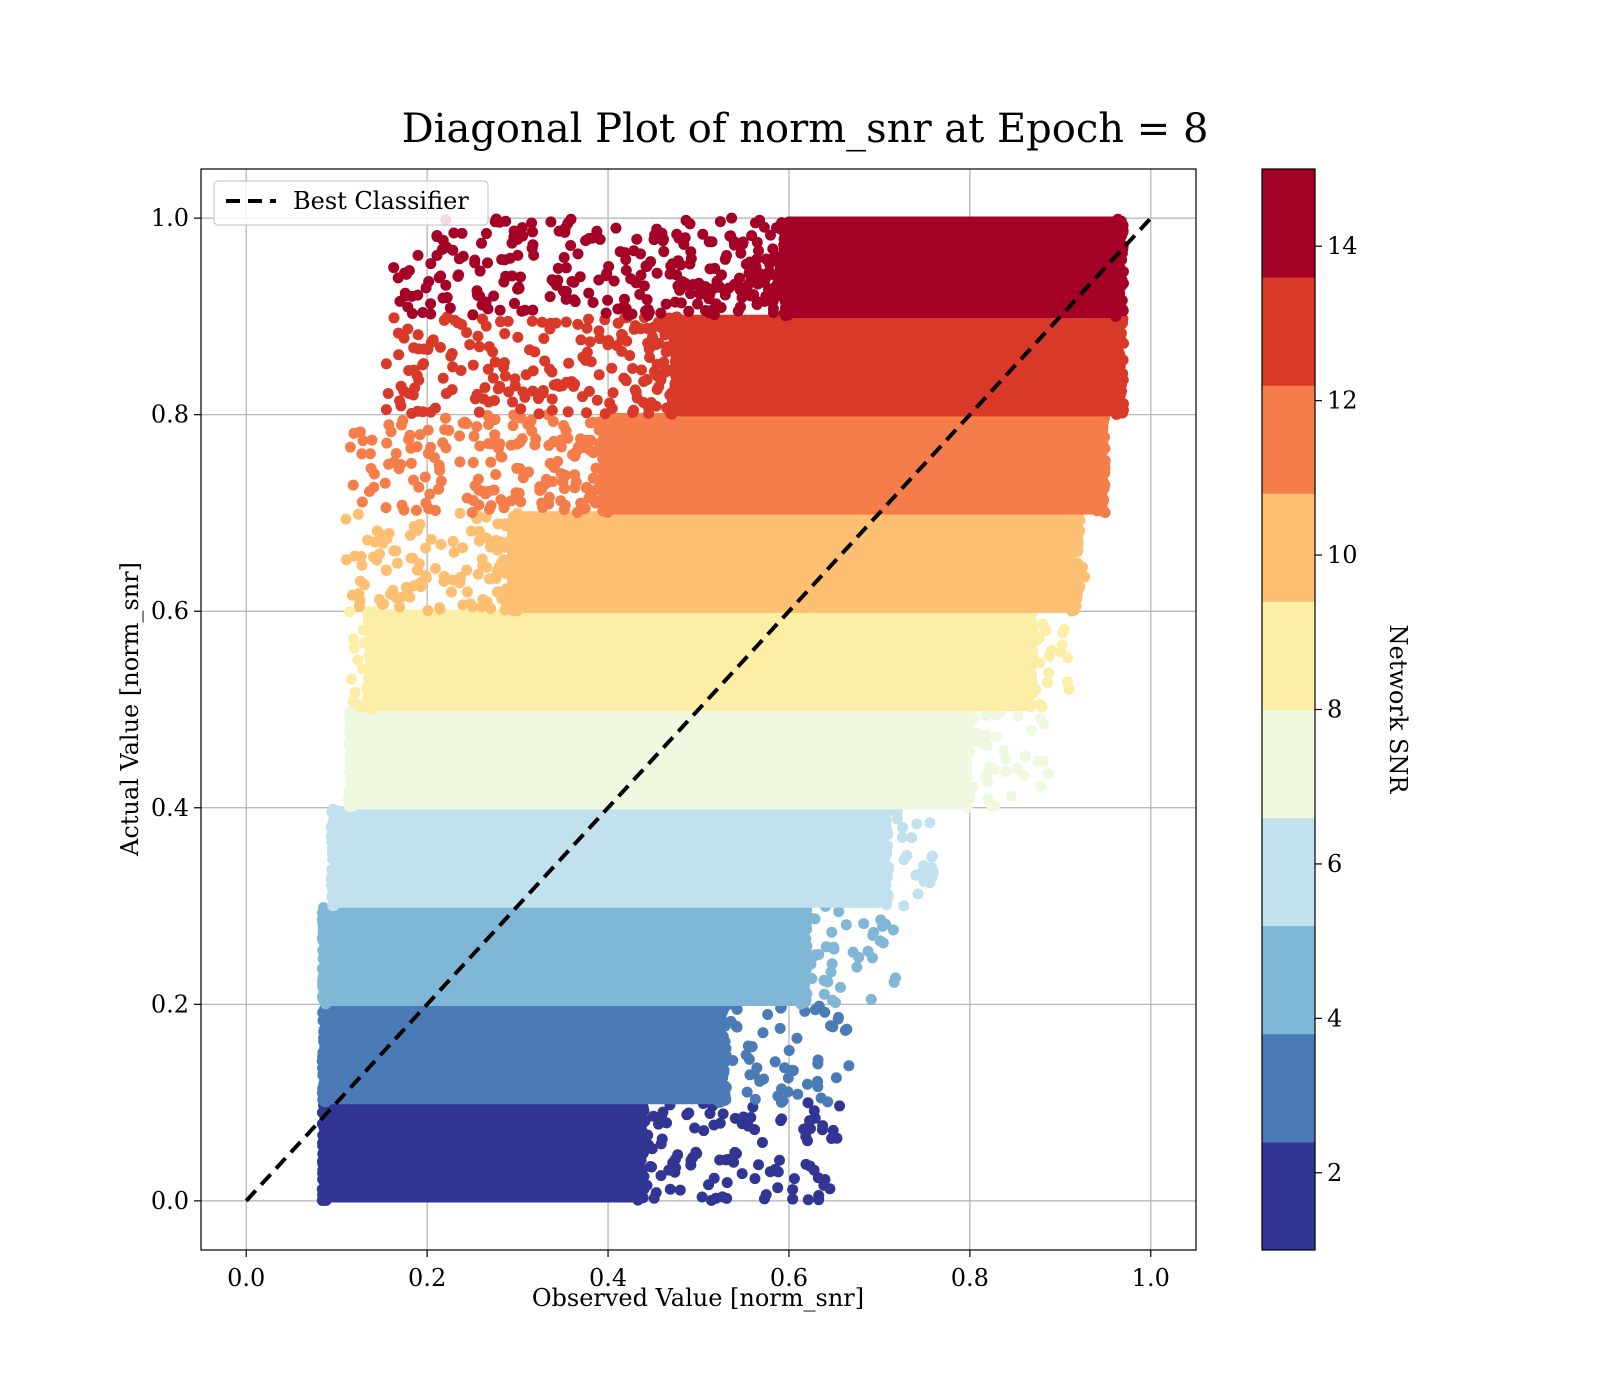  I want to click on colorbar-band, so click(1288, 1088).